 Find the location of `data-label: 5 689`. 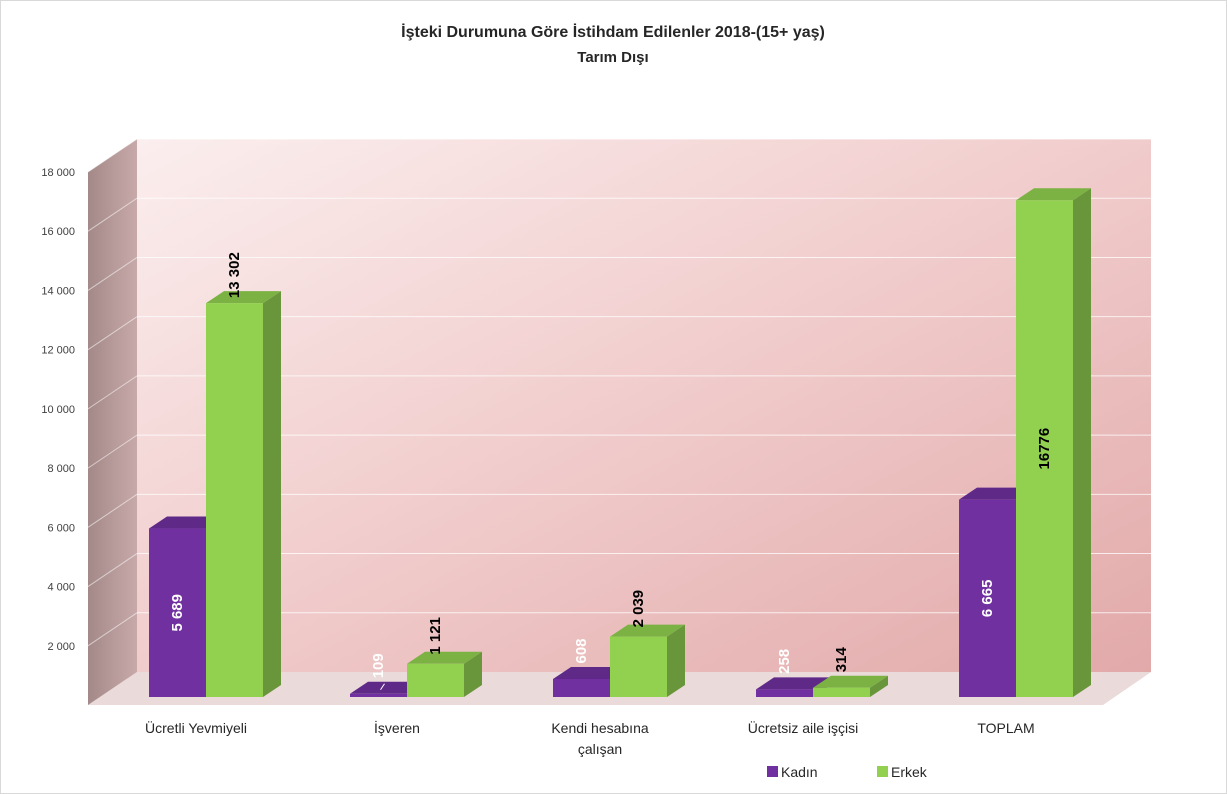

data-label: 5 689 is located at coordinates (177, 613).